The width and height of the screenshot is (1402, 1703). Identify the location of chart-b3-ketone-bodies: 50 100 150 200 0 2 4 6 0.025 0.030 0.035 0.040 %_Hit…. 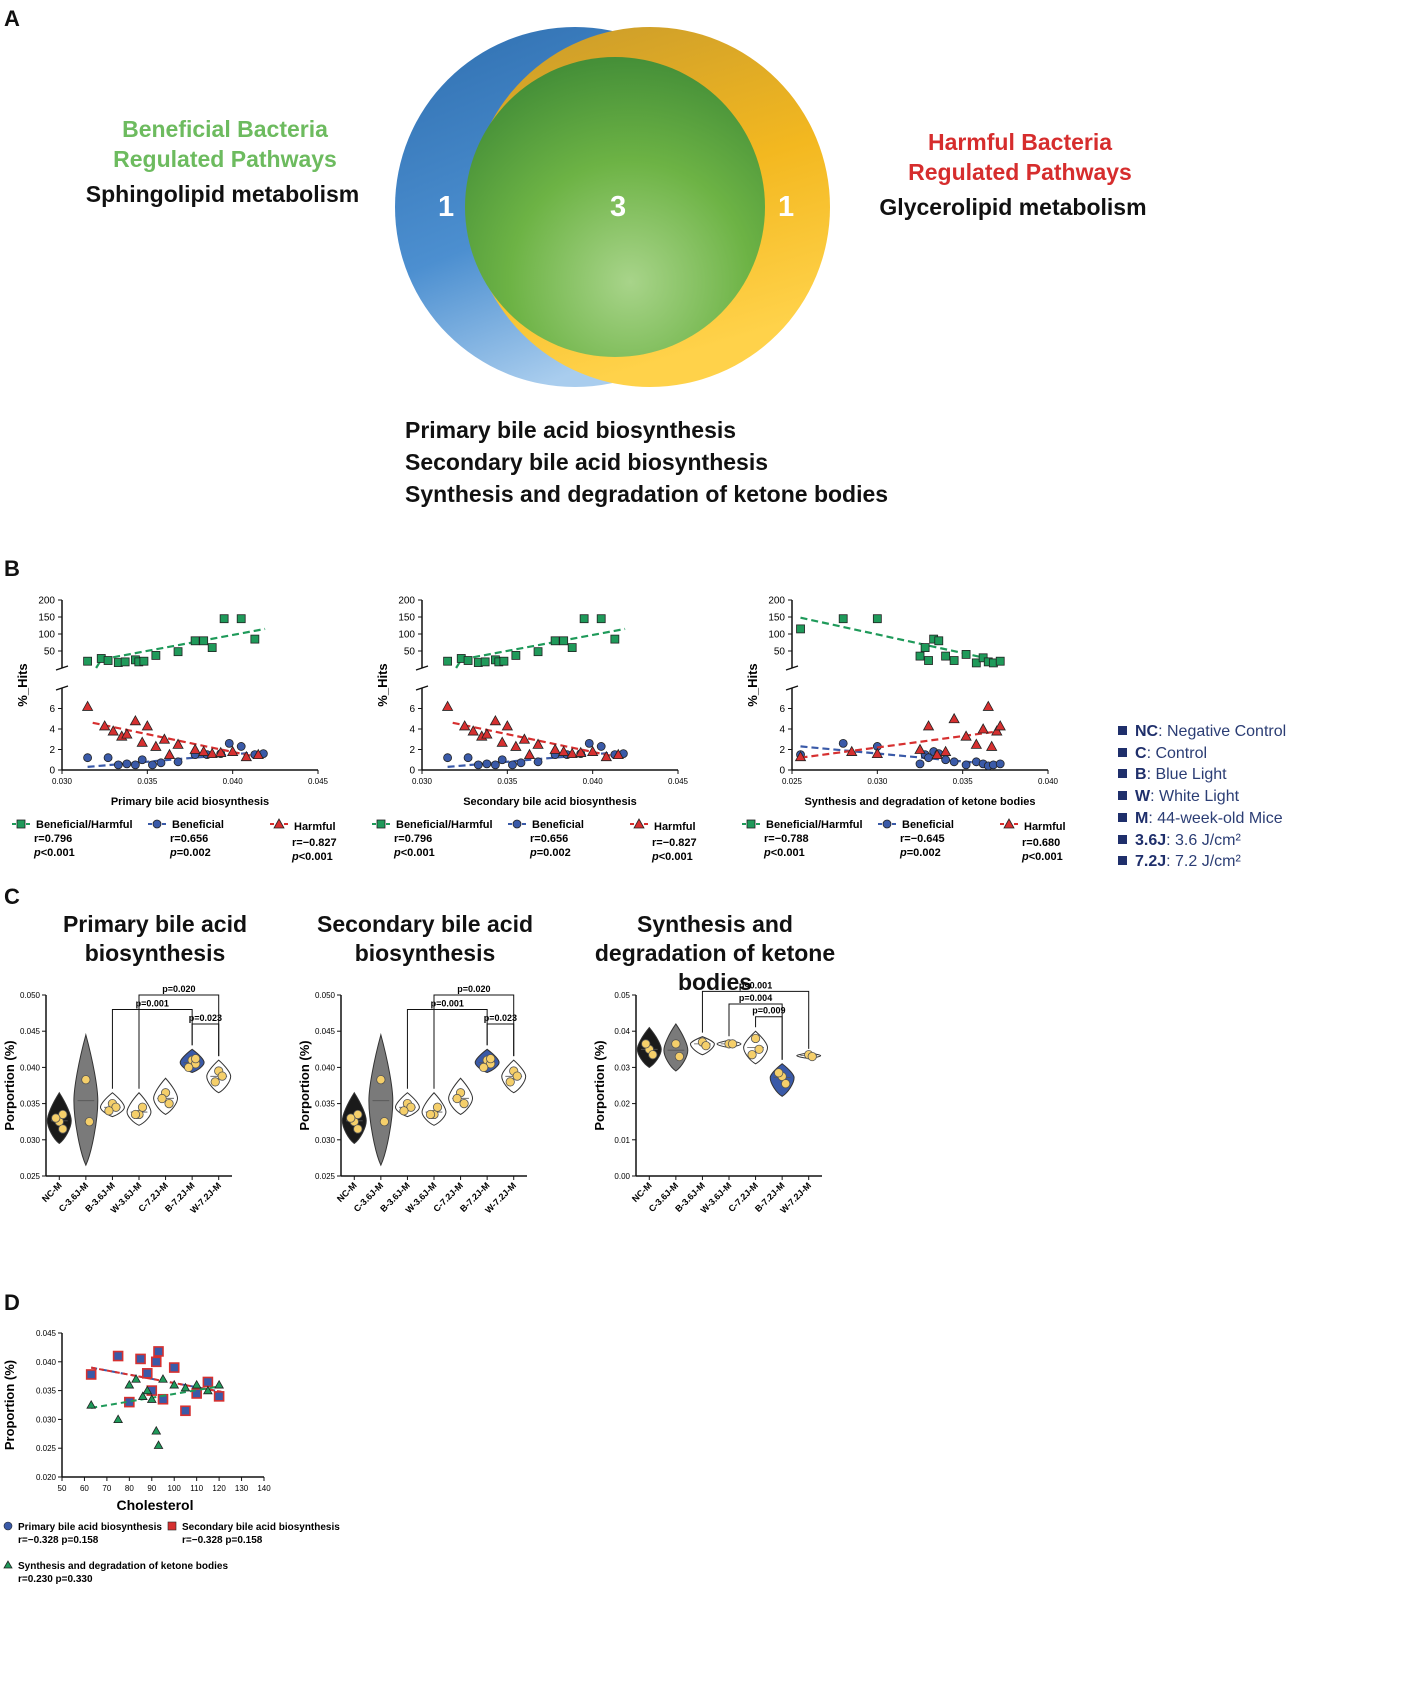
(904, 729).